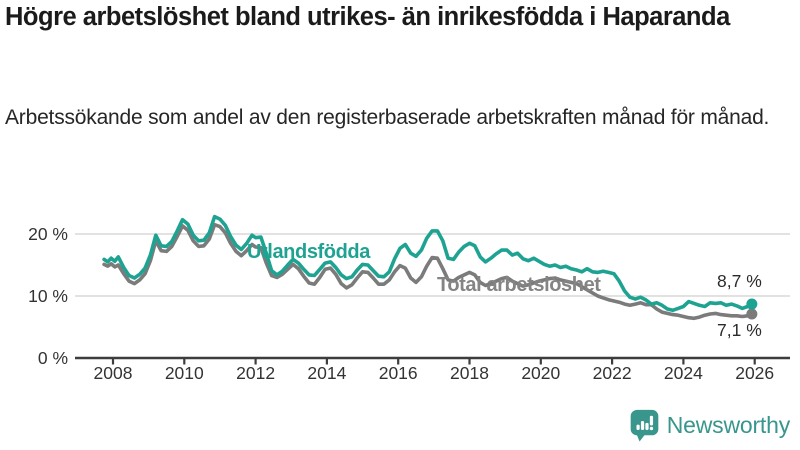 This screenshot has width=800, height=450. What do you see at coordinates (469, 373) in the screenshot?
I see `x-tick-label: 2018` at bounding box center [469, 373].